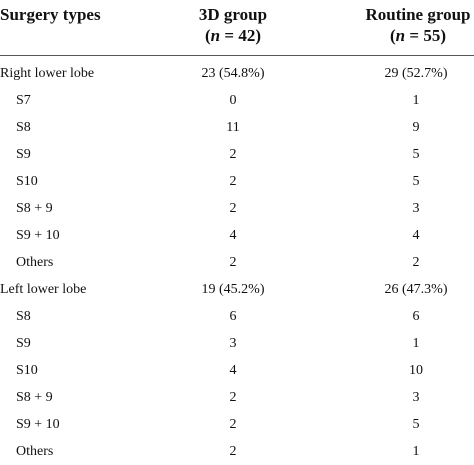  What do you see at coordinates (416, 262) in the screenshot?
I see `cell-routine-group-value: 2` at bounding box center [416, 262].